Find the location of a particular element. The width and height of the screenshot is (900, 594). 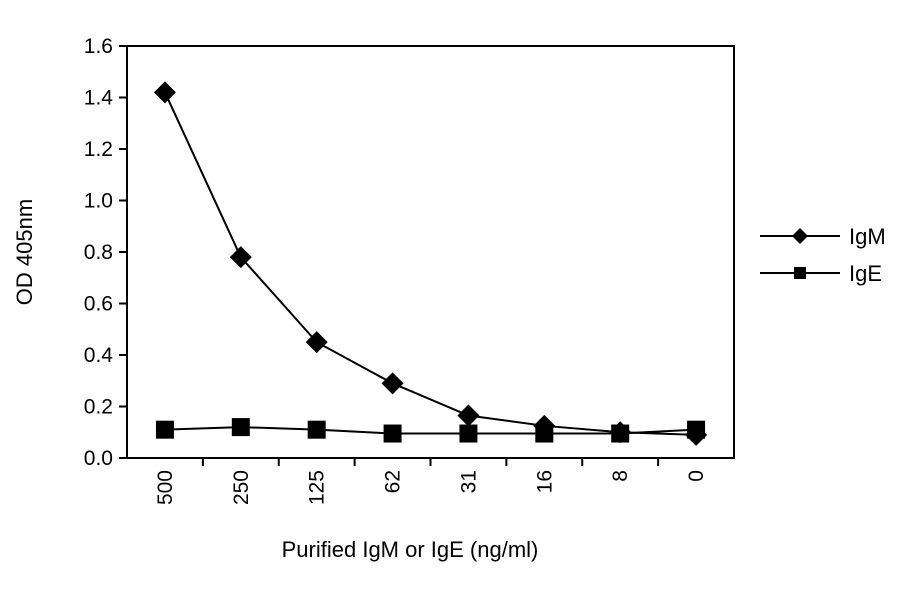

x-axis-title: Purified IgM or IgE (ng/ml) is located at coordinates (410, 549).